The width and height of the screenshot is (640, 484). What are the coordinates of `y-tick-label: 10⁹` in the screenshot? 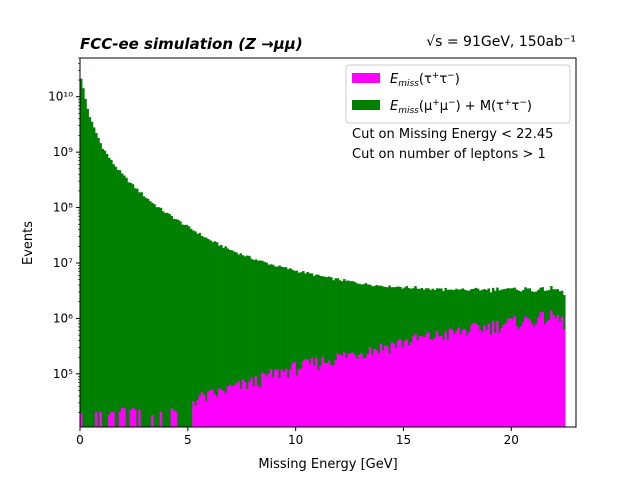 It's located at (63, 152).